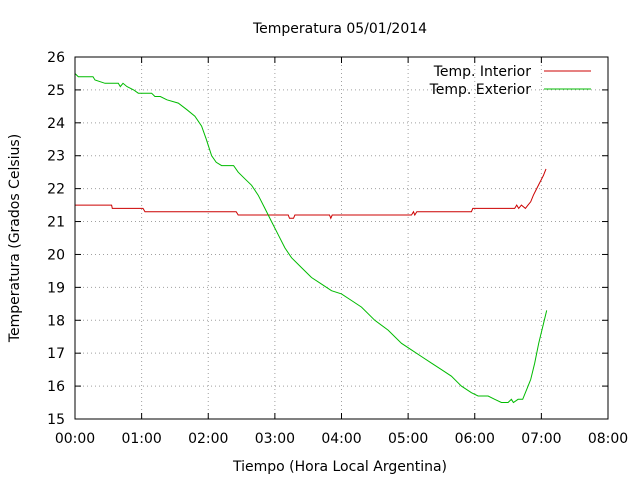  I want to click on y-axis-label: Temperatura (Grados Celsius), so click(15, 238).